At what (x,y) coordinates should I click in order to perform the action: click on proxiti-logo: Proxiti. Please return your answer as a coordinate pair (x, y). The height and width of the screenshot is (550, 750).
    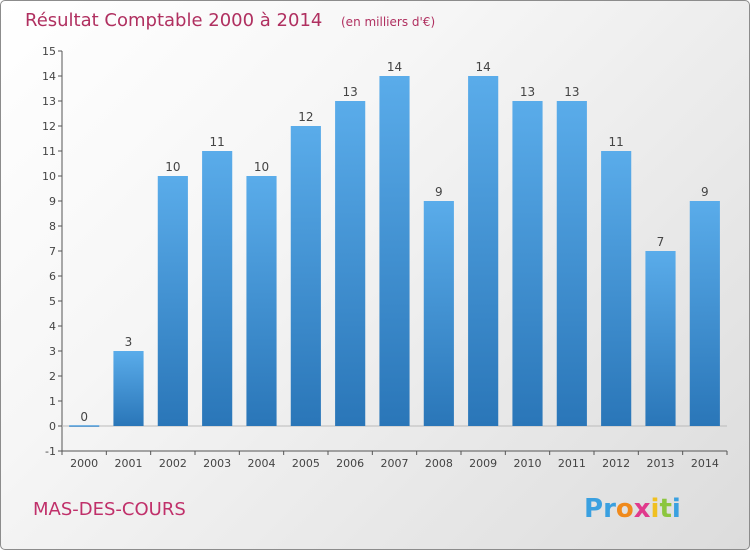
    Looking at the image, I should click on (632, 509).